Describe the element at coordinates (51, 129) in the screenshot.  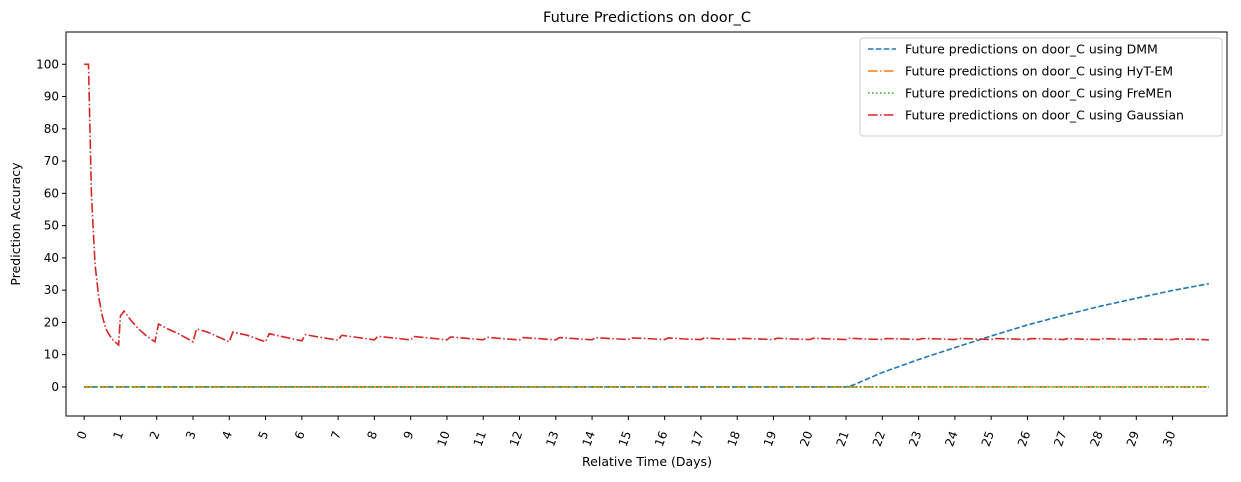
I see `y-tick-label: 80` at that location.